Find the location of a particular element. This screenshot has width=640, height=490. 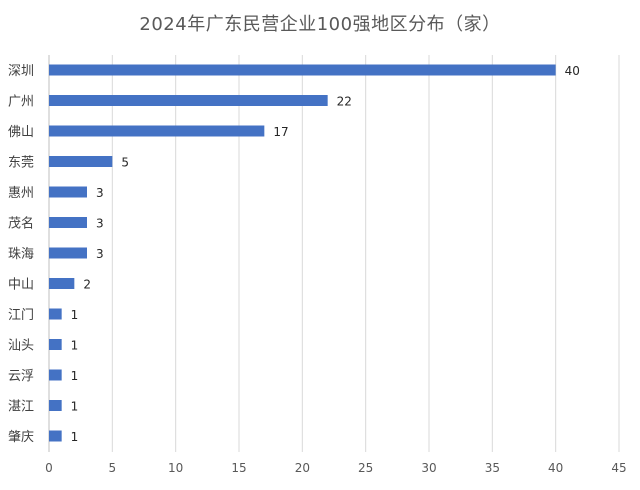

category-label: 珠海 is located at coordinates (21, 254).